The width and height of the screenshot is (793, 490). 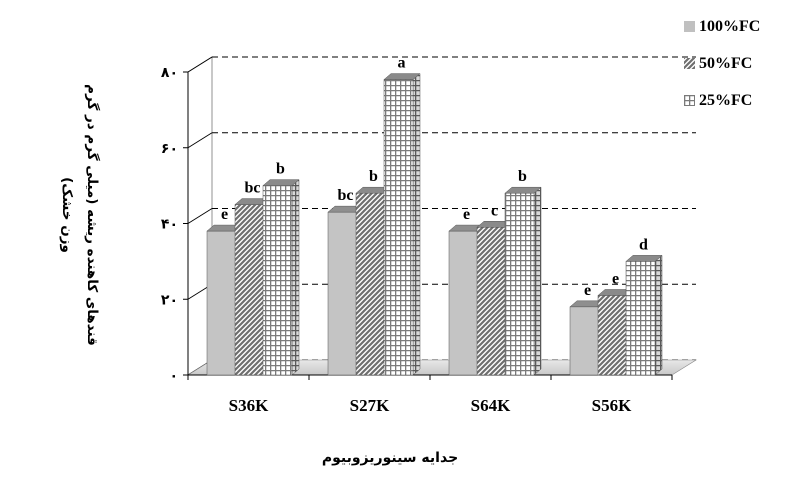 I want to click on legend-swatch-solid-icon, so click(x=689, y=26).